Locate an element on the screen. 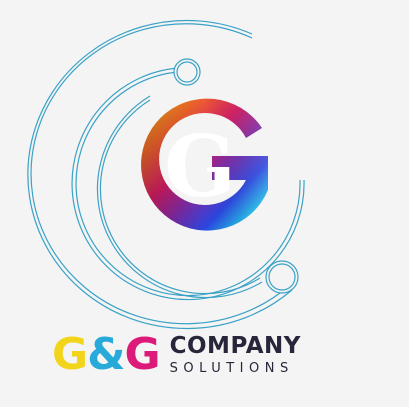  rainbow-g-emblem-icon: G is located at coordinates (204, 164).